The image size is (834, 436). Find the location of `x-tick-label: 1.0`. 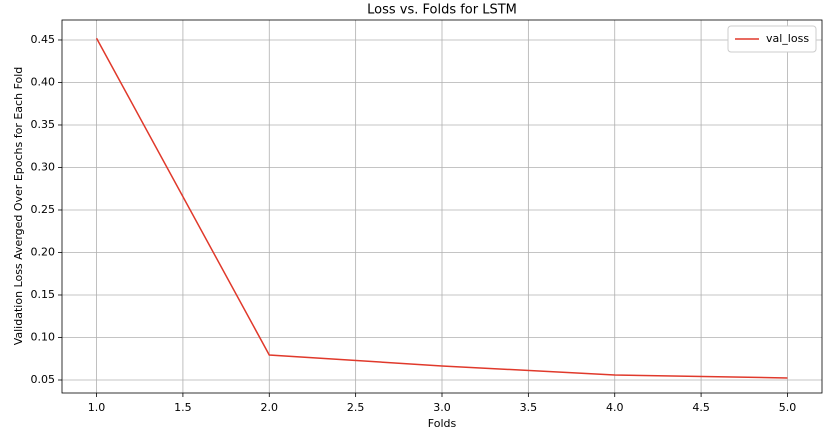

x-tick-label: 1.0 is located at coordinates (97, 407).